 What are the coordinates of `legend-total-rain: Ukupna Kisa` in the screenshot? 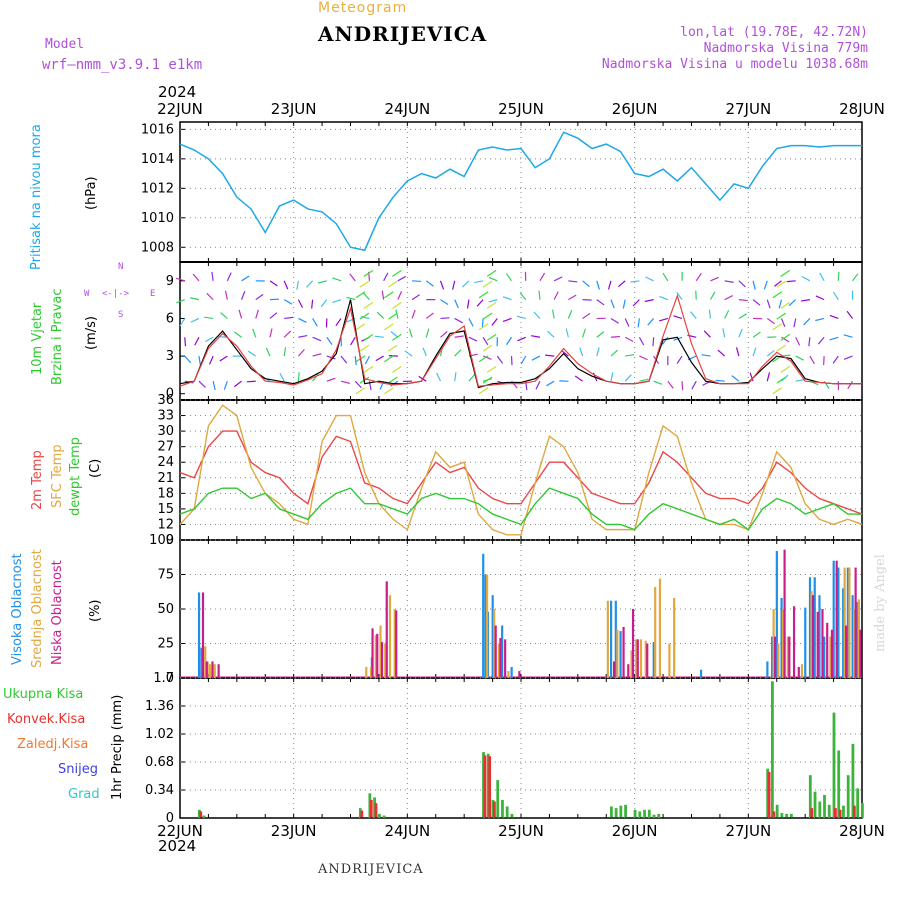 It's located at (43, 694).